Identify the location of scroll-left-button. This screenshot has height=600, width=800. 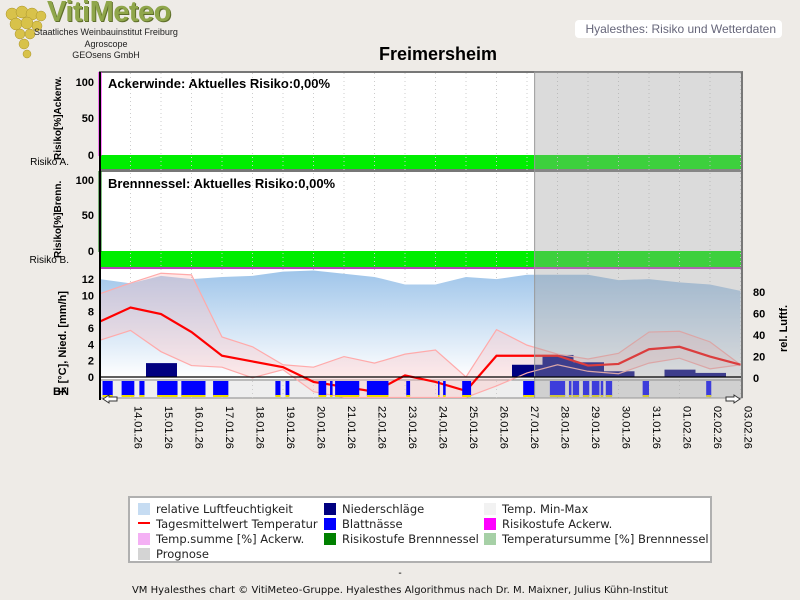
(110, 399).